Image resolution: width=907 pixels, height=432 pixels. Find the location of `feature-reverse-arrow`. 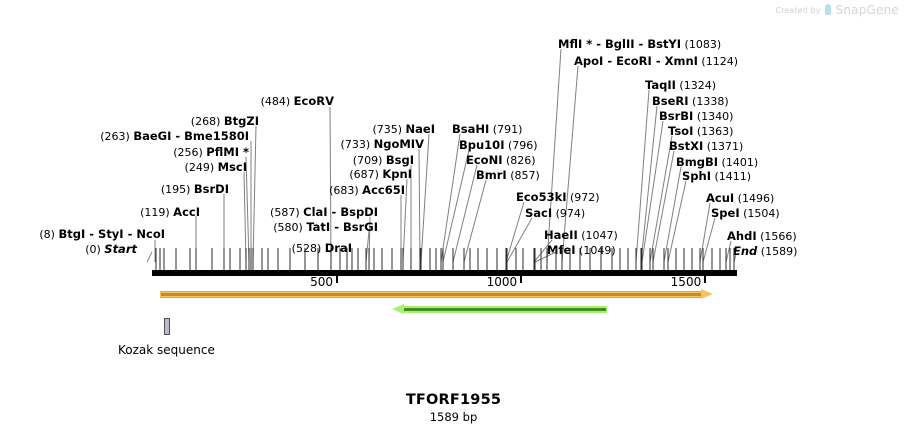

feature-reverse-arrow is located at coordinates (499, 309).